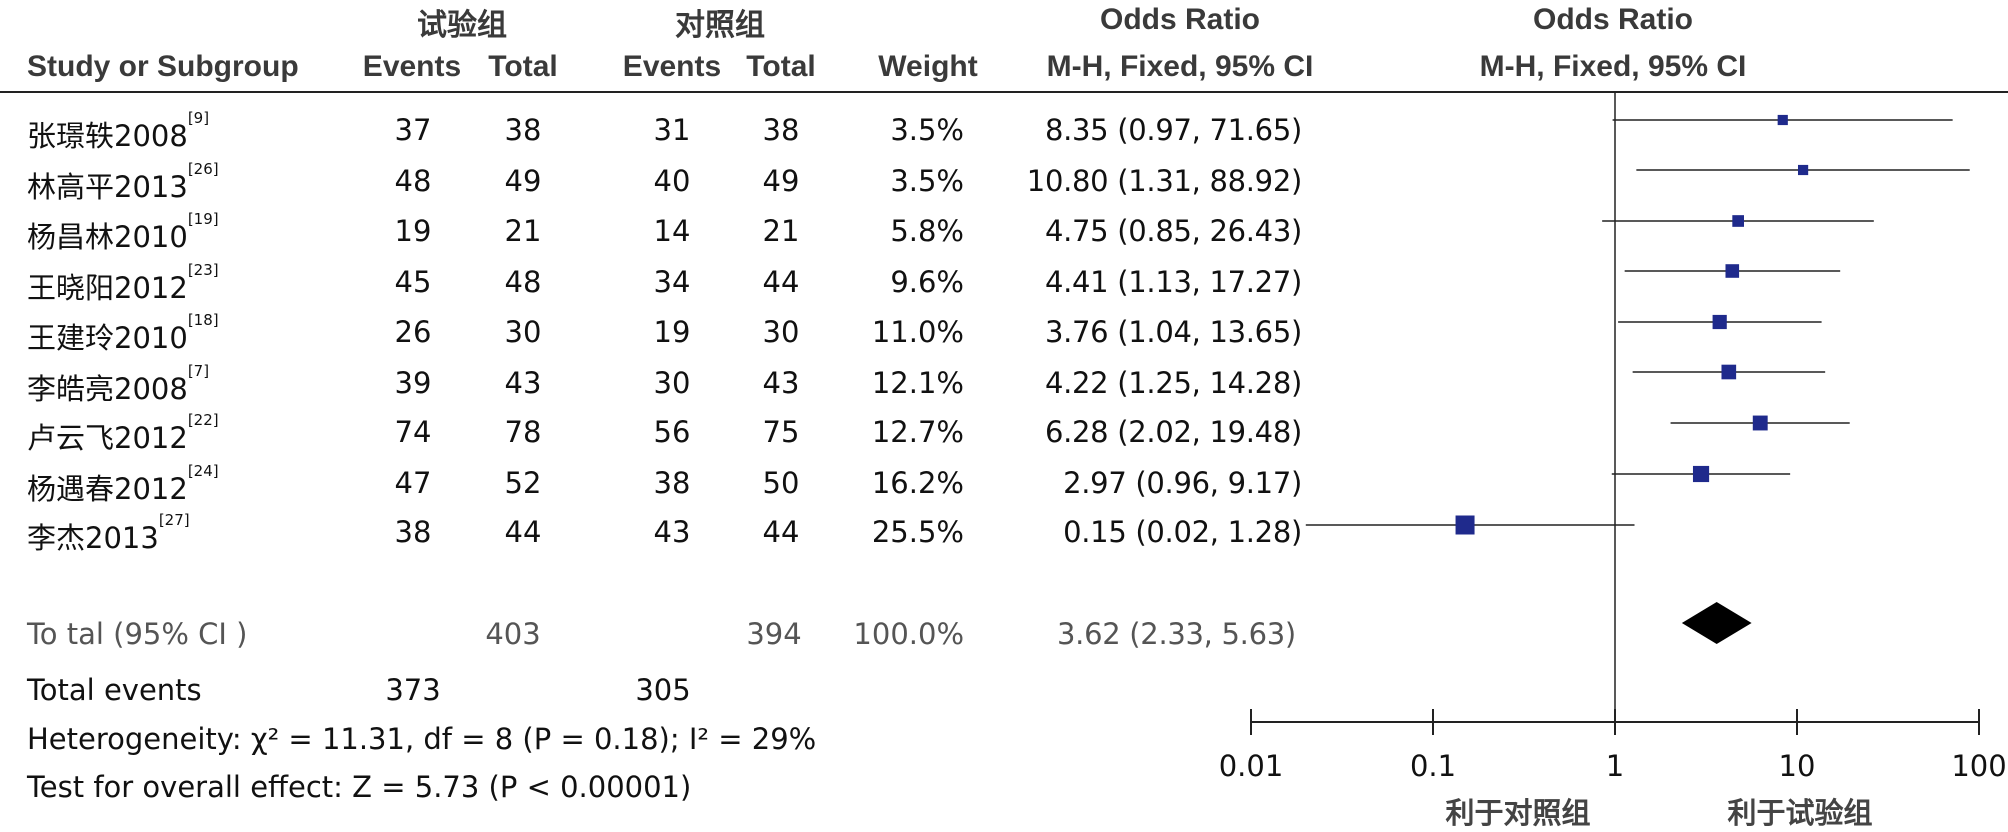 Image resolution: width=2008 pixels, height=832 pixels. What do you see at coordinates (917, 483) in the screenshot?
I see `study-weight: 16.2%` at bounding box center [917, 483].